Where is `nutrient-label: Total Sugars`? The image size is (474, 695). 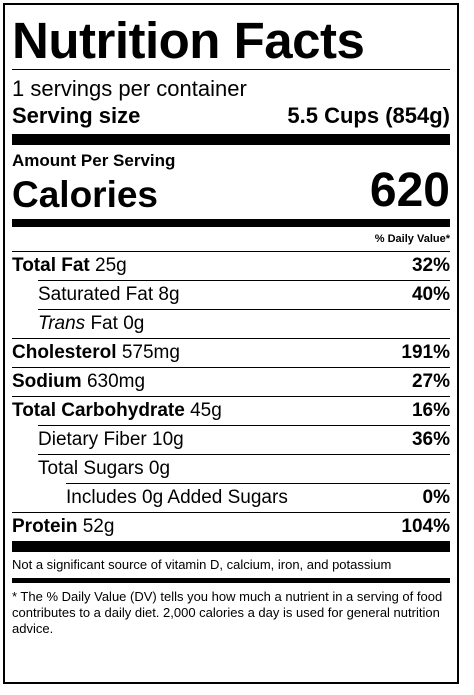 nutrient-label: Total Sugars is located at coordinates (91, 468).